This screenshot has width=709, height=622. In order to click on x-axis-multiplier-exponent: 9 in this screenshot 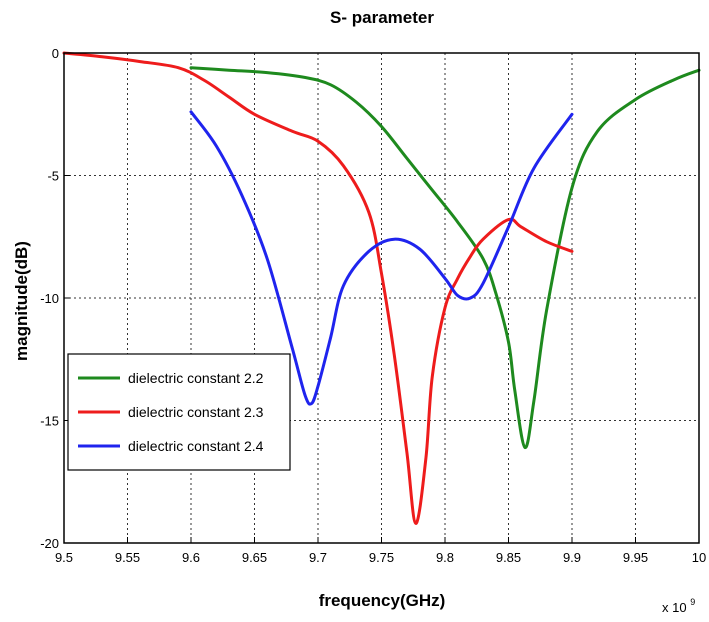, I will do `click(692, 602)`.